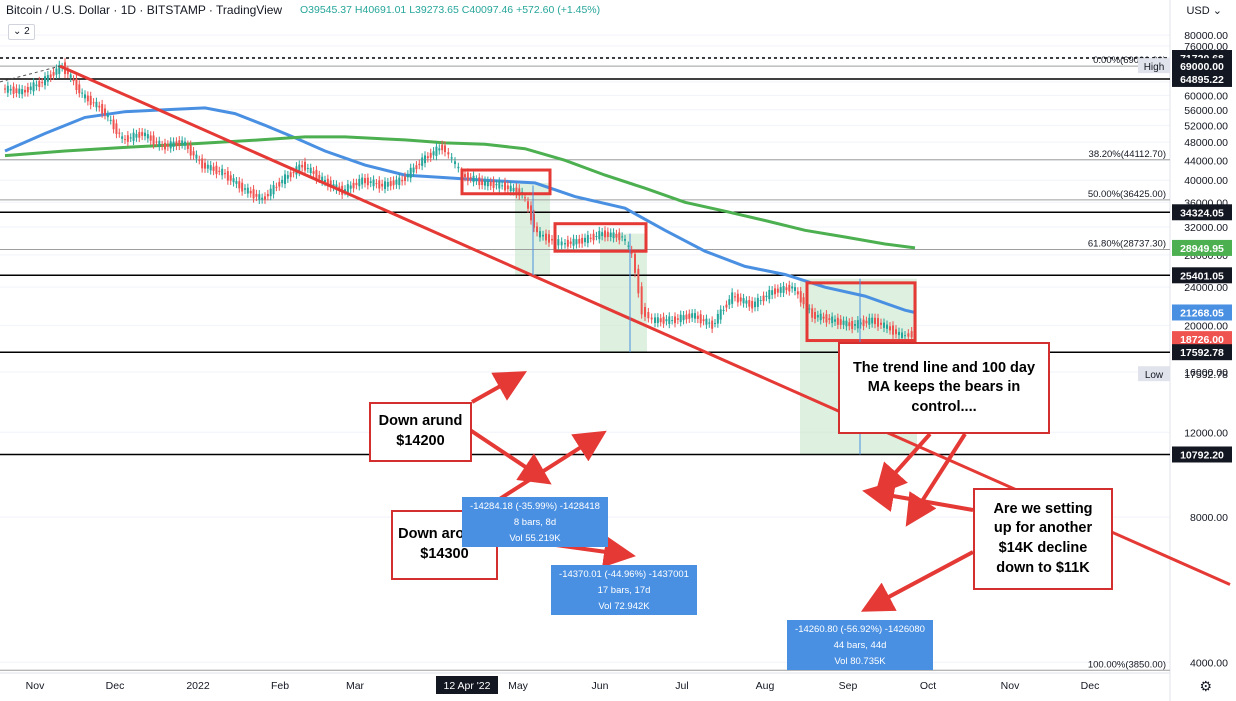  Describe the element at coordinates (624, 590) in the screenshot. I see `measure-2-line-2: 17 bars, 17d` at that location.